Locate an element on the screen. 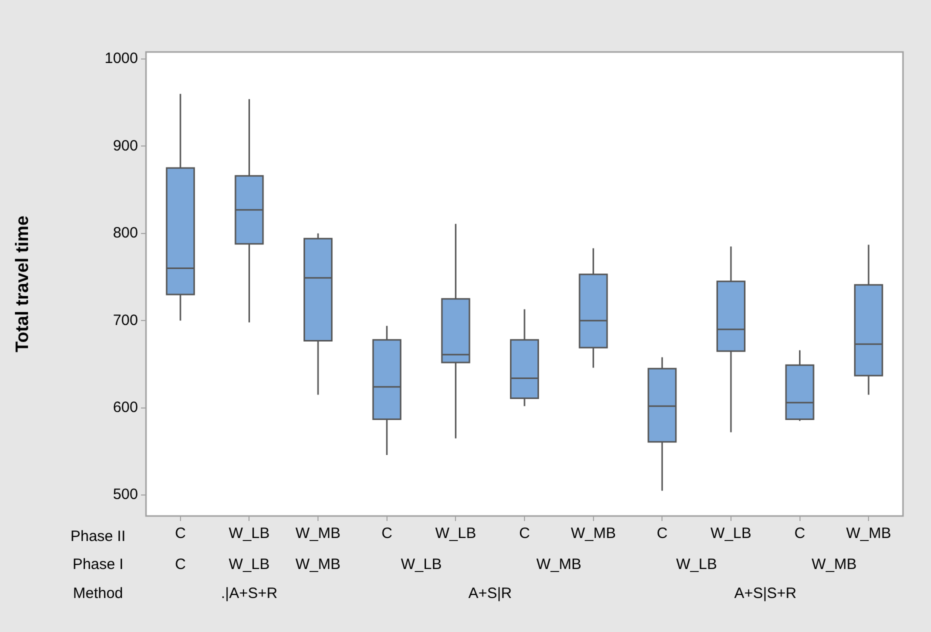 This screenshot has width=931, height=632. y-axis-title: Total travel time is located at coordinates (22, 284).